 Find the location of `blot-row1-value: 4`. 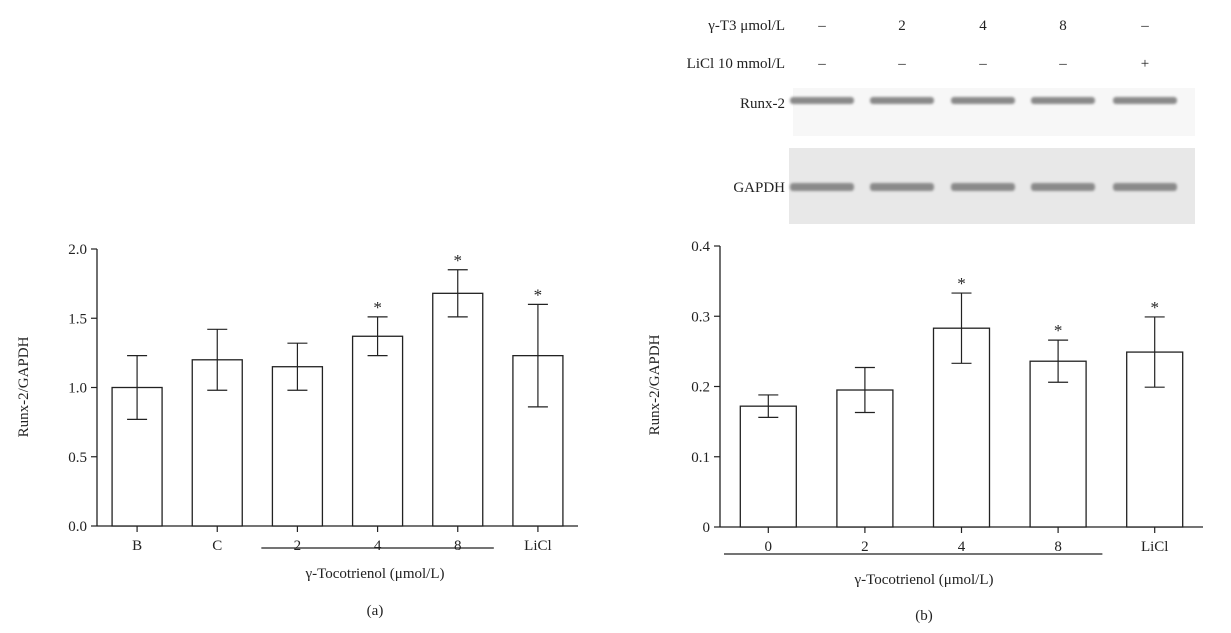

blot-row1-value: 4 is located at coordinates (983, 26).